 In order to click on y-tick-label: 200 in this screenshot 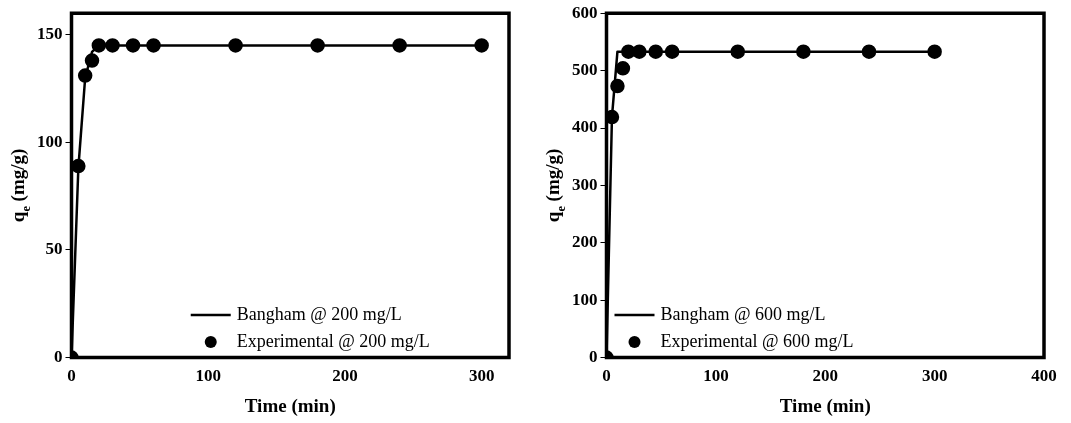, I will do `click(585, 242)`.